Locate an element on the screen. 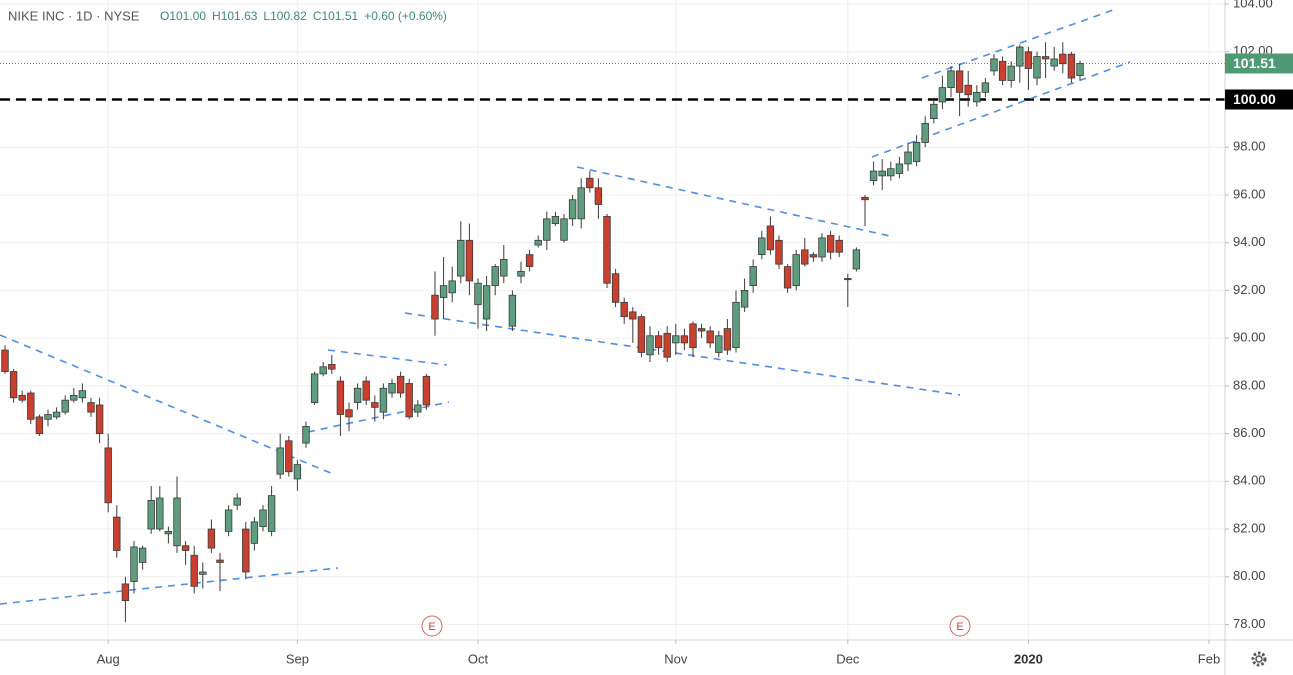 The width and height of the screenshot is (1293, 675). x-tick-label: Dec is located at coordinates (848, 658).